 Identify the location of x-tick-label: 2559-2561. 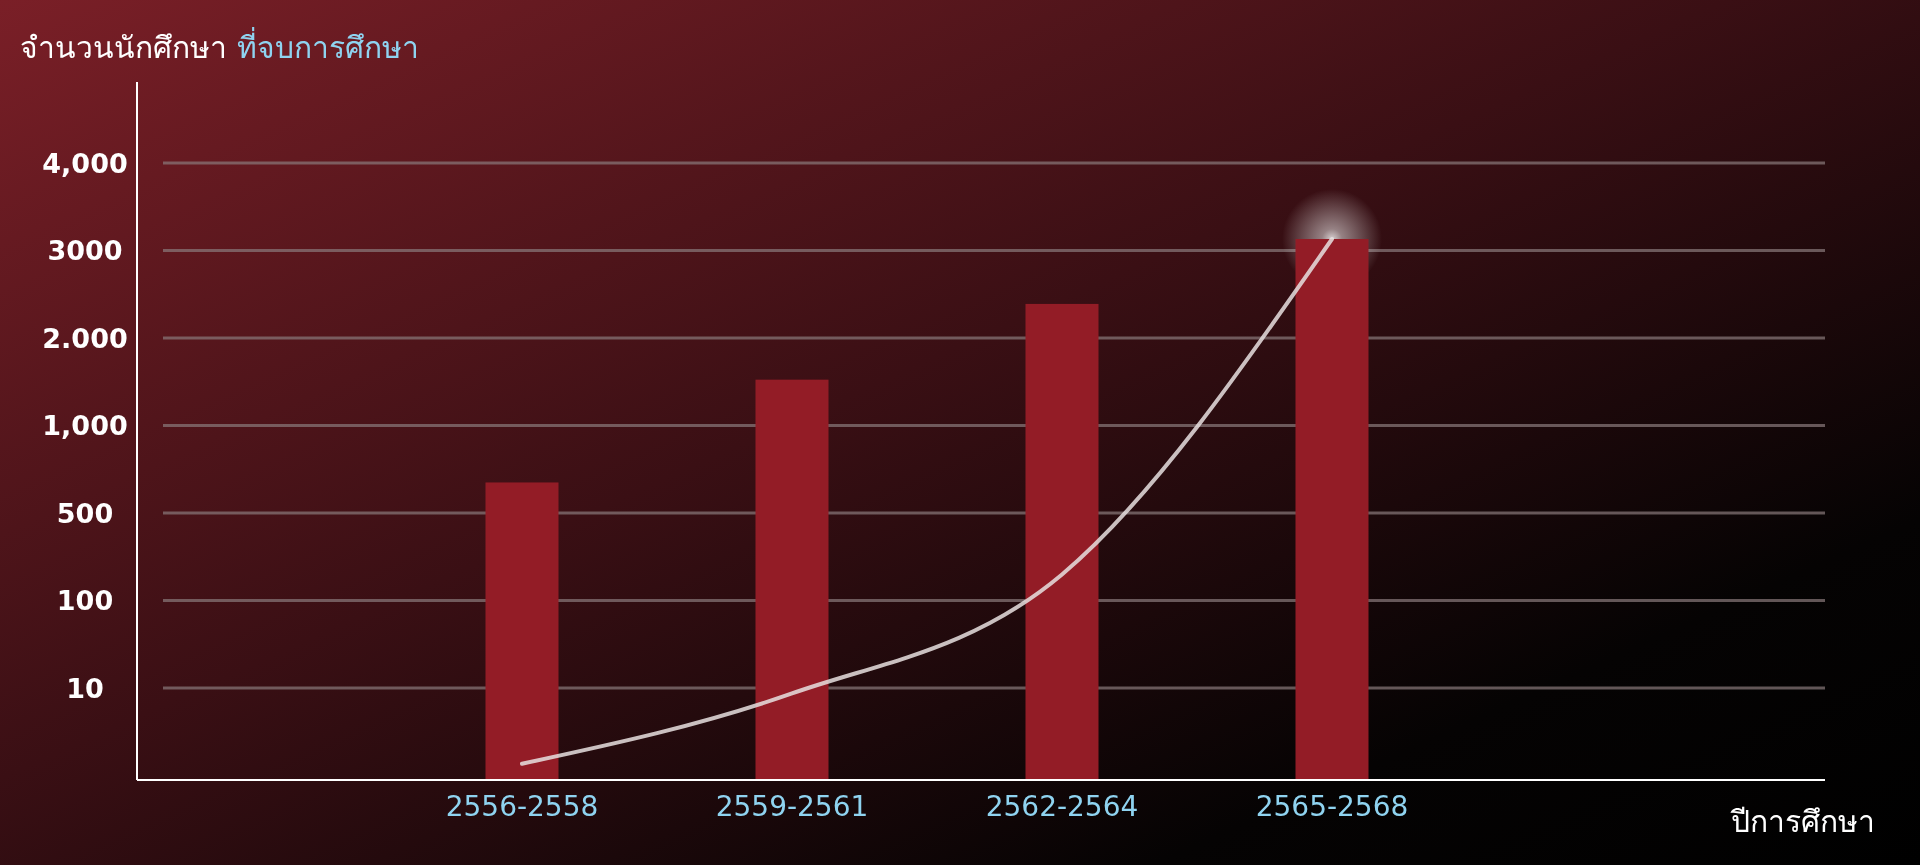
(792, 806).